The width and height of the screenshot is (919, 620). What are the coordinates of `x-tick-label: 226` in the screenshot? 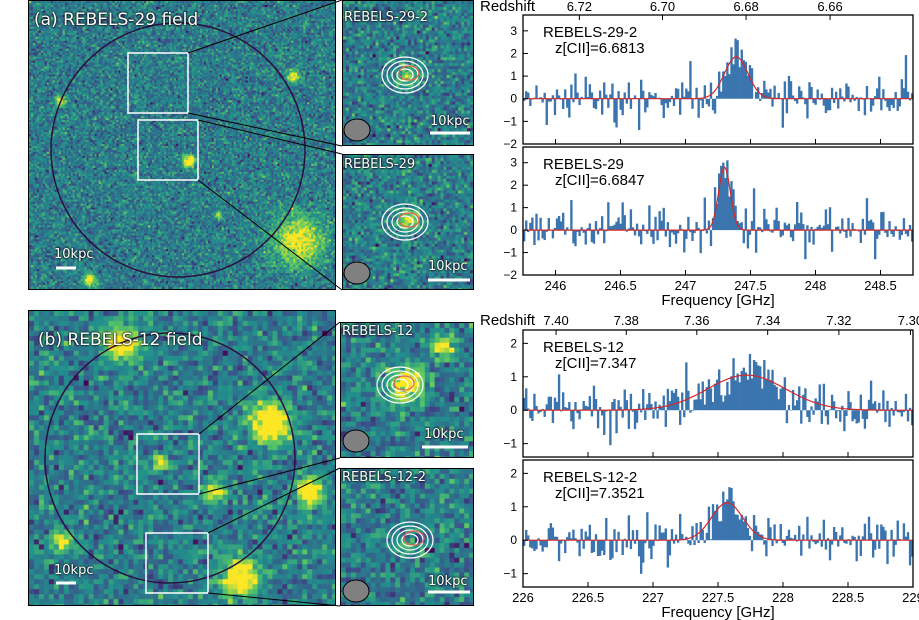 It's located at (523, 597).